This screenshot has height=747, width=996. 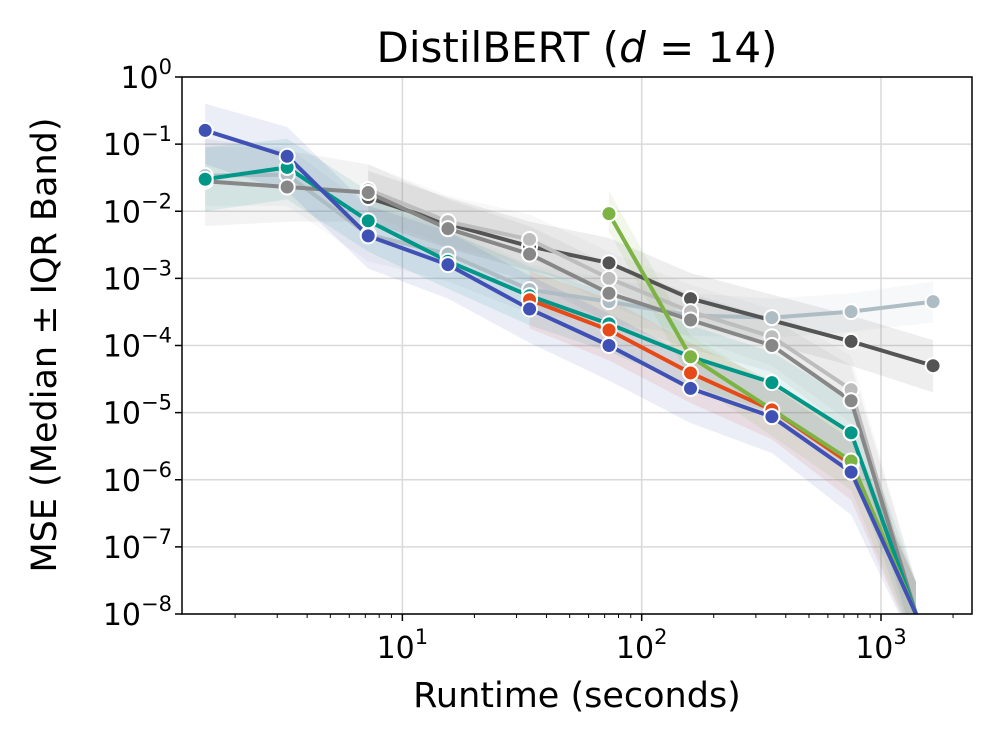 I want to click on x-tick-labels: 10¹ 10² 10³, so click(x=642, y=645).